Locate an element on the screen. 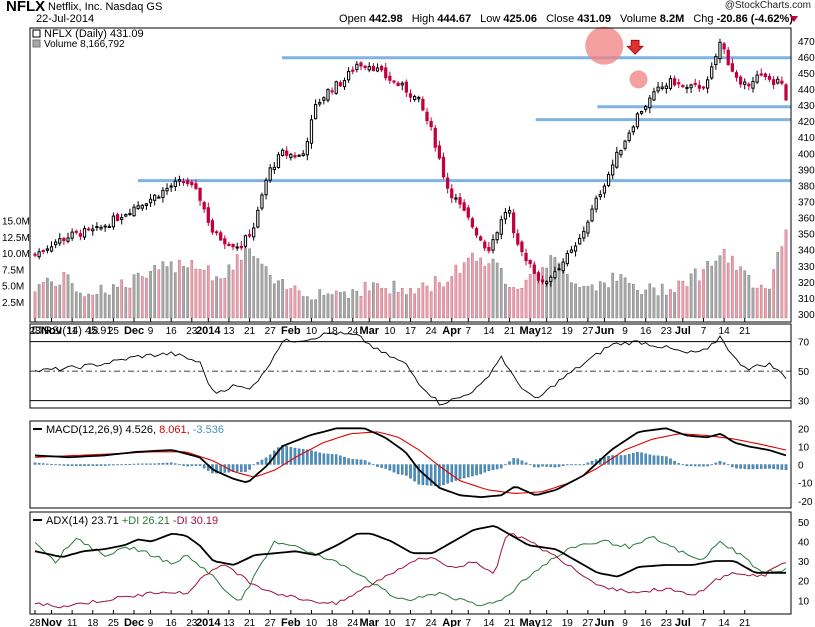 This screenshot has height=627, width=815. close-label: Close is located at coordinates (560, 19).